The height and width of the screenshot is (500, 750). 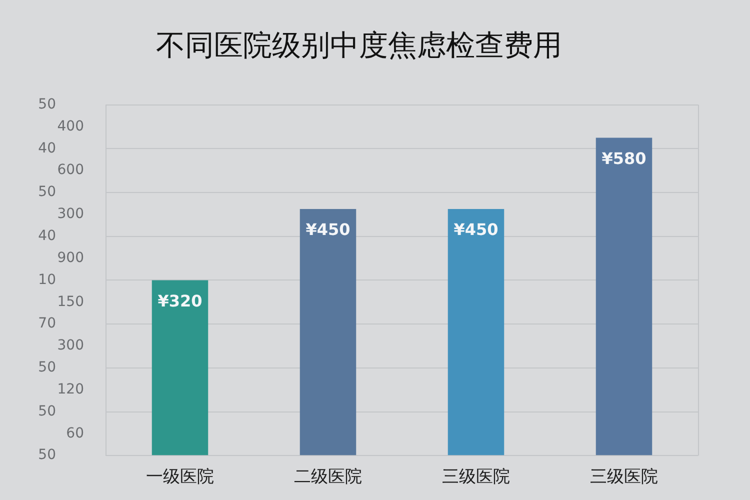 I want to click on data-label: ¥320, so click(x=180, y=300).